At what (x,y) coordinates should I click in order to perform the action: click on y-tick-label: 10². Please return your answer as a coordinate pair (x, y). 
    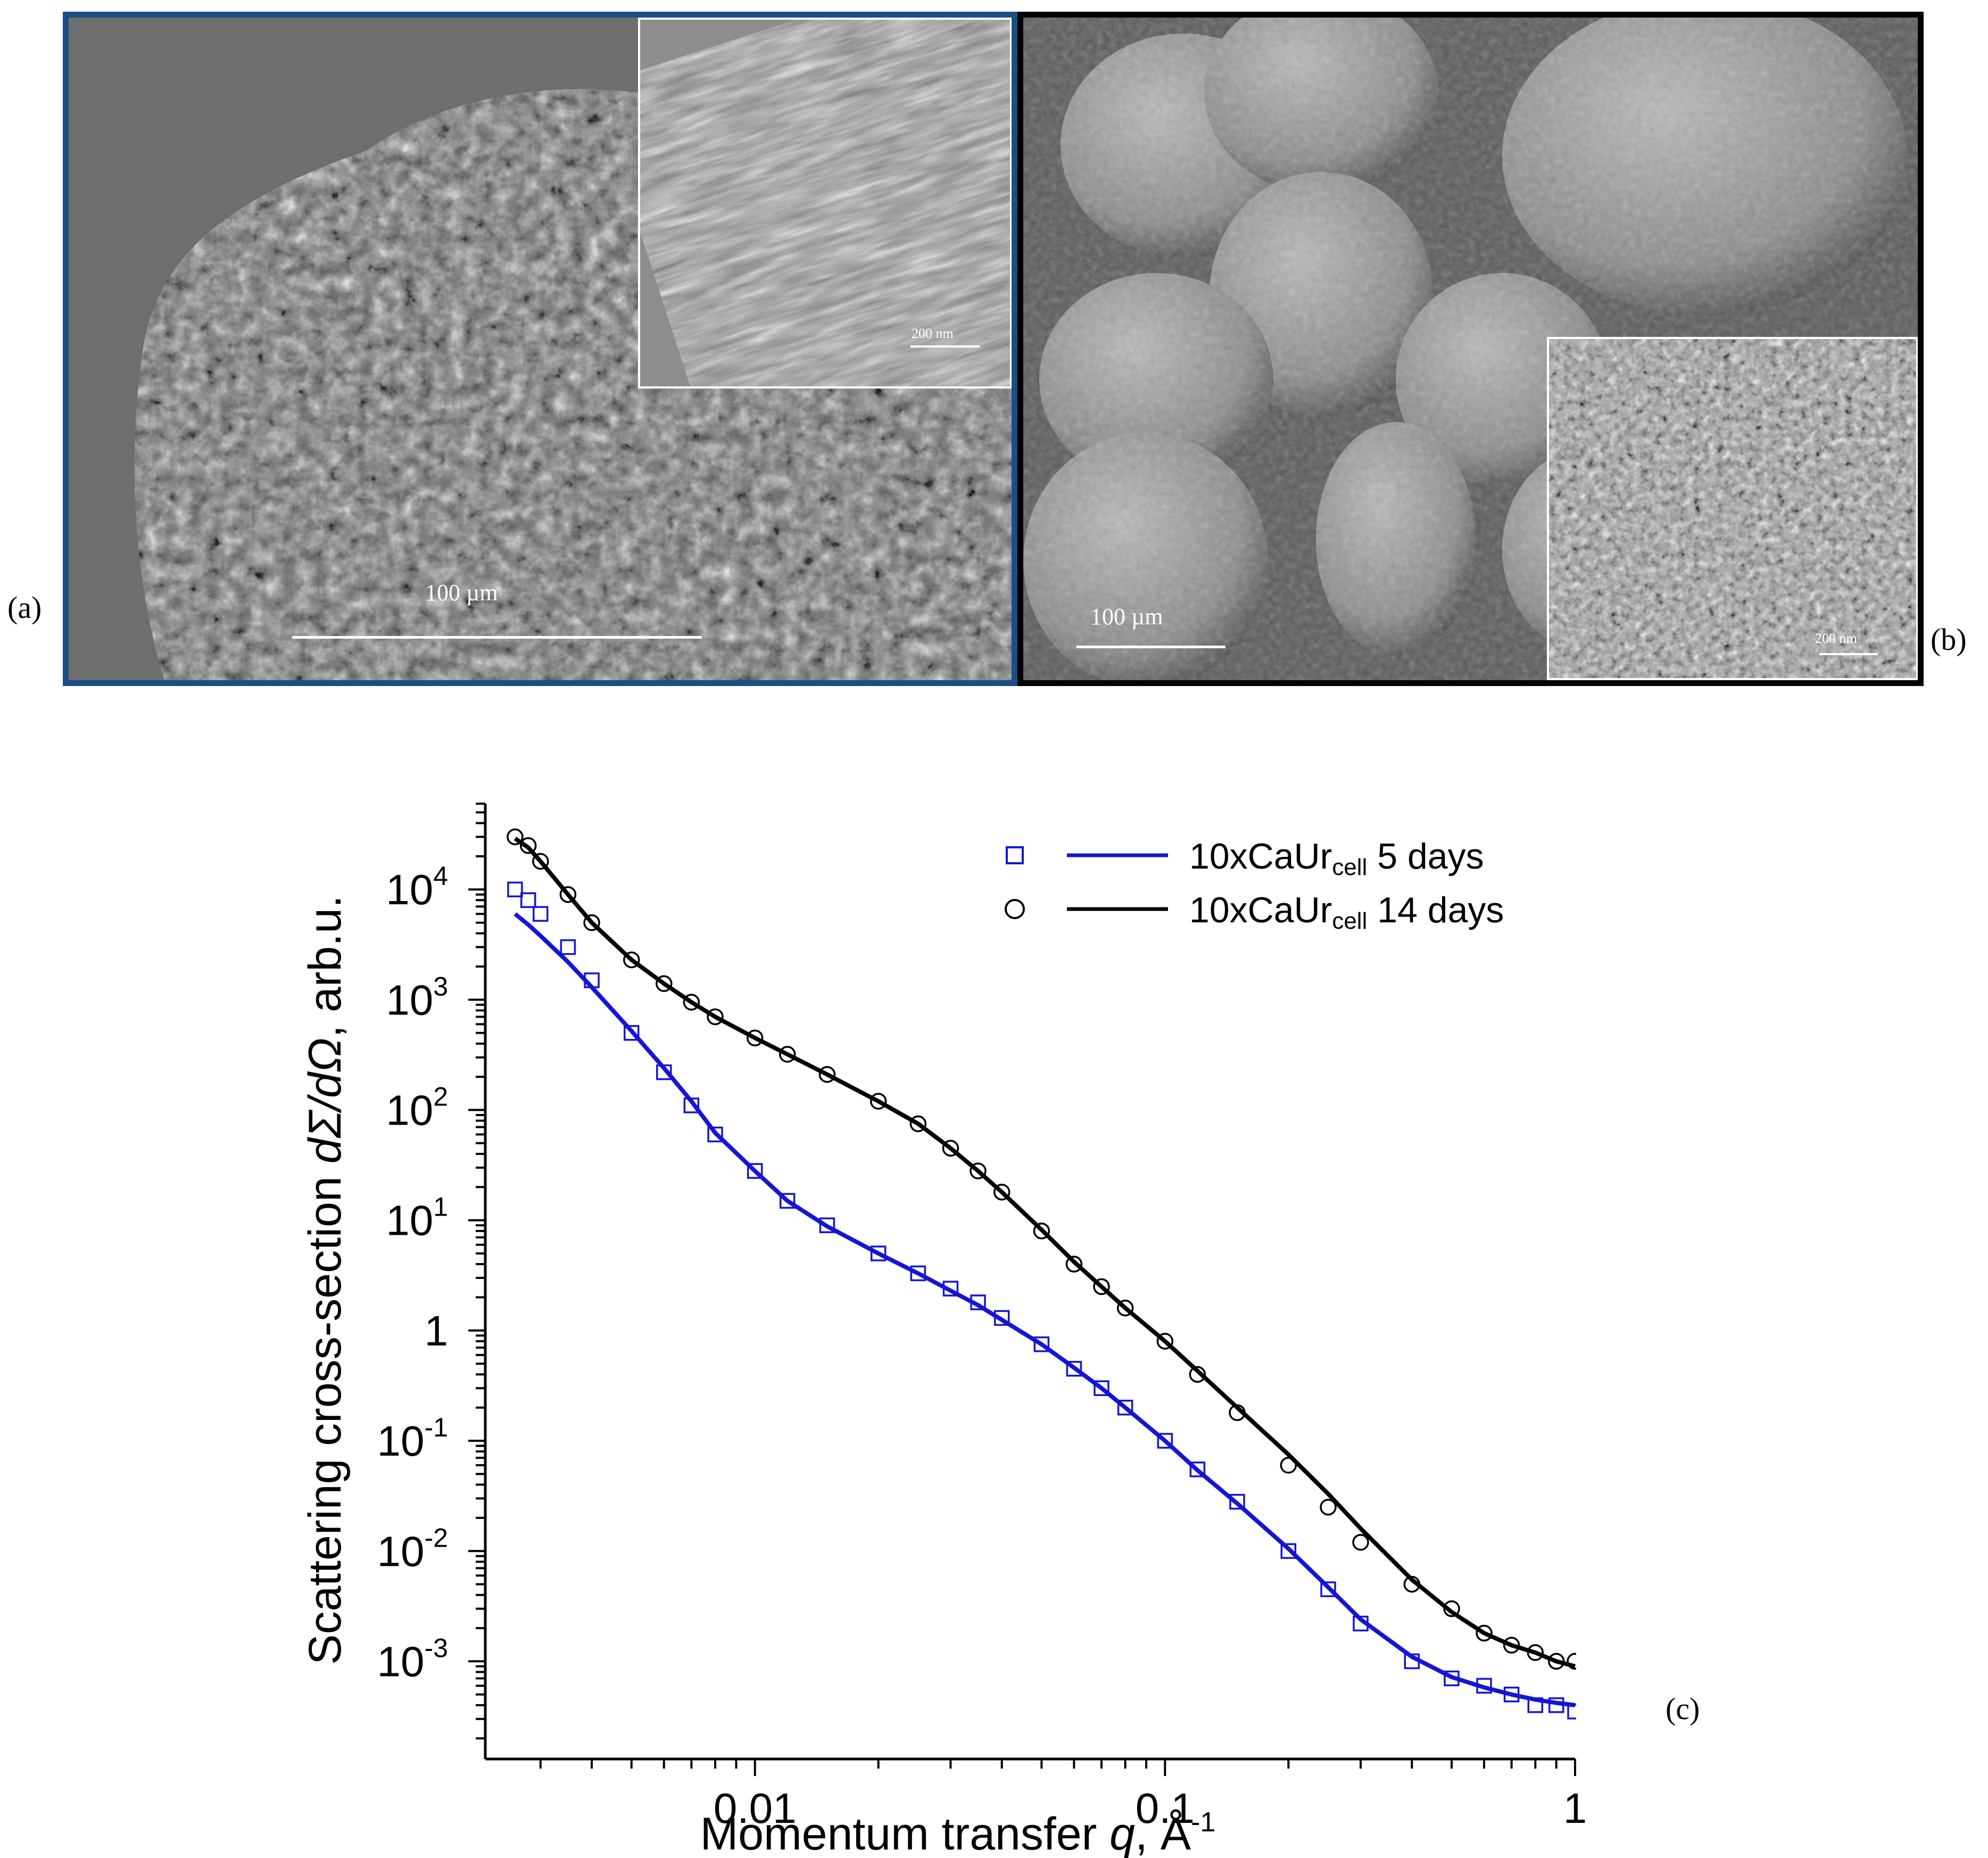
    Looking at the image, I should click on (417, 1108).